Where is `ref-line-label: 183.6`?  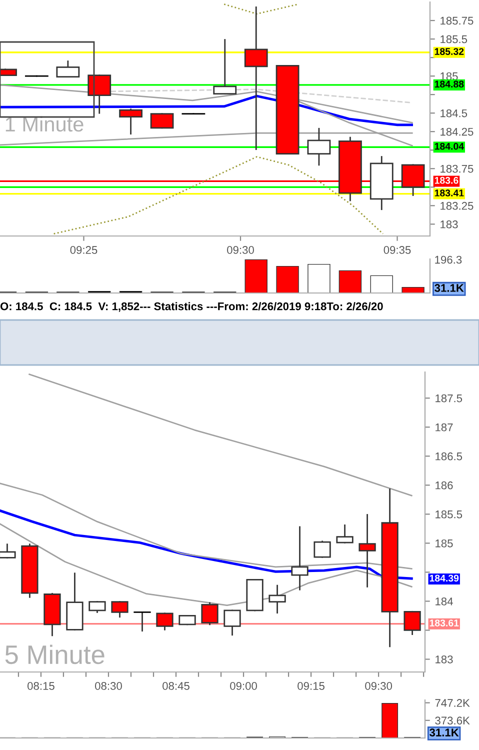 ref-line-label: 183.6 is located at coordinates (446, 180).